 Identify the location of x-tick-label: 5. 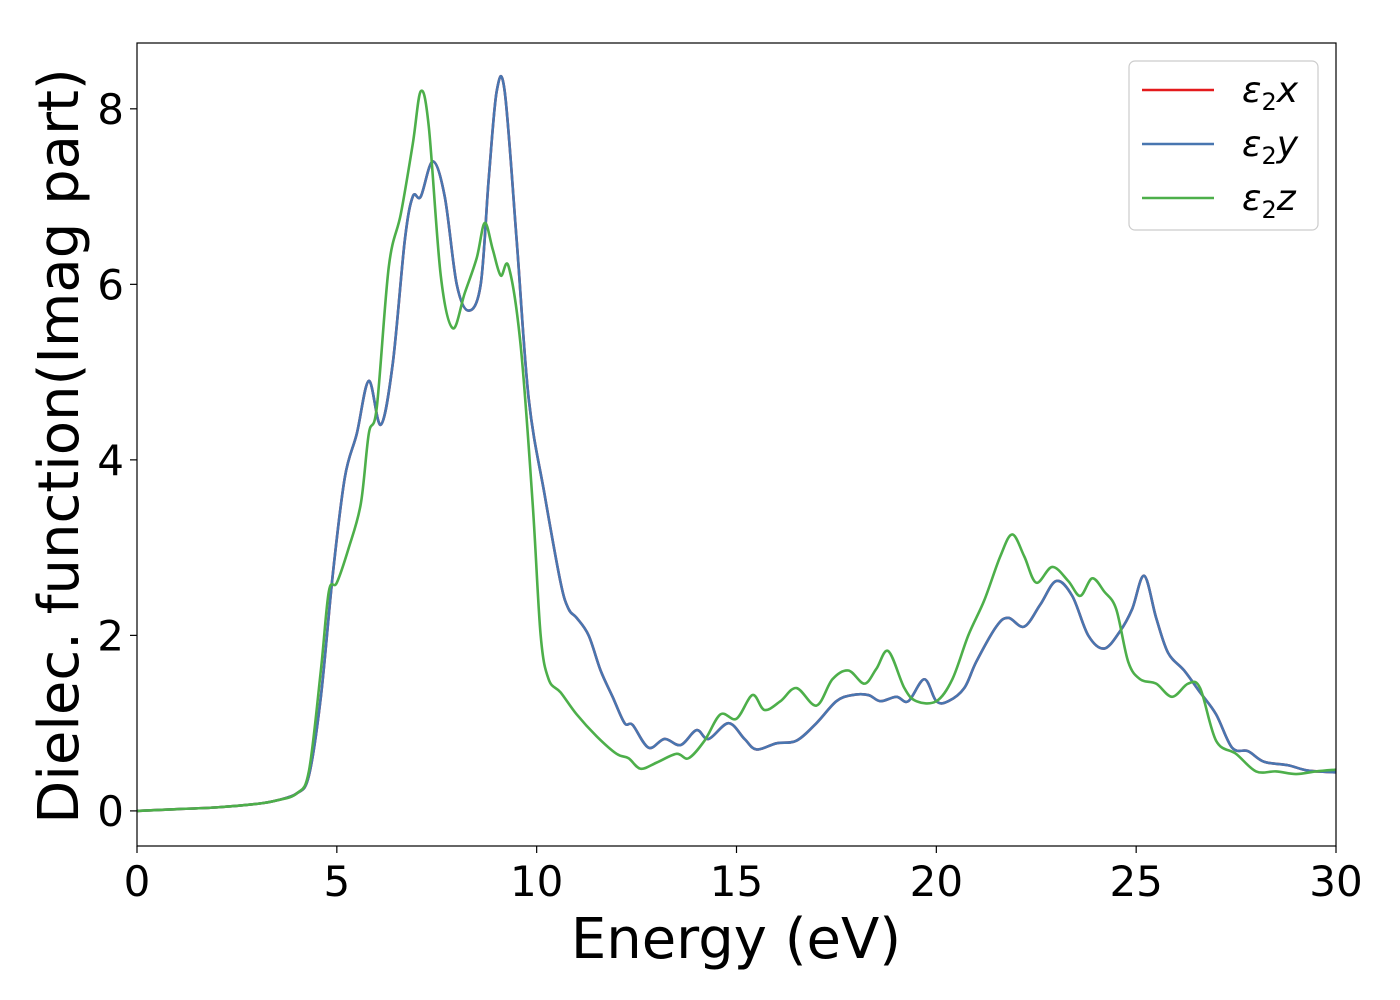
(336, 881).